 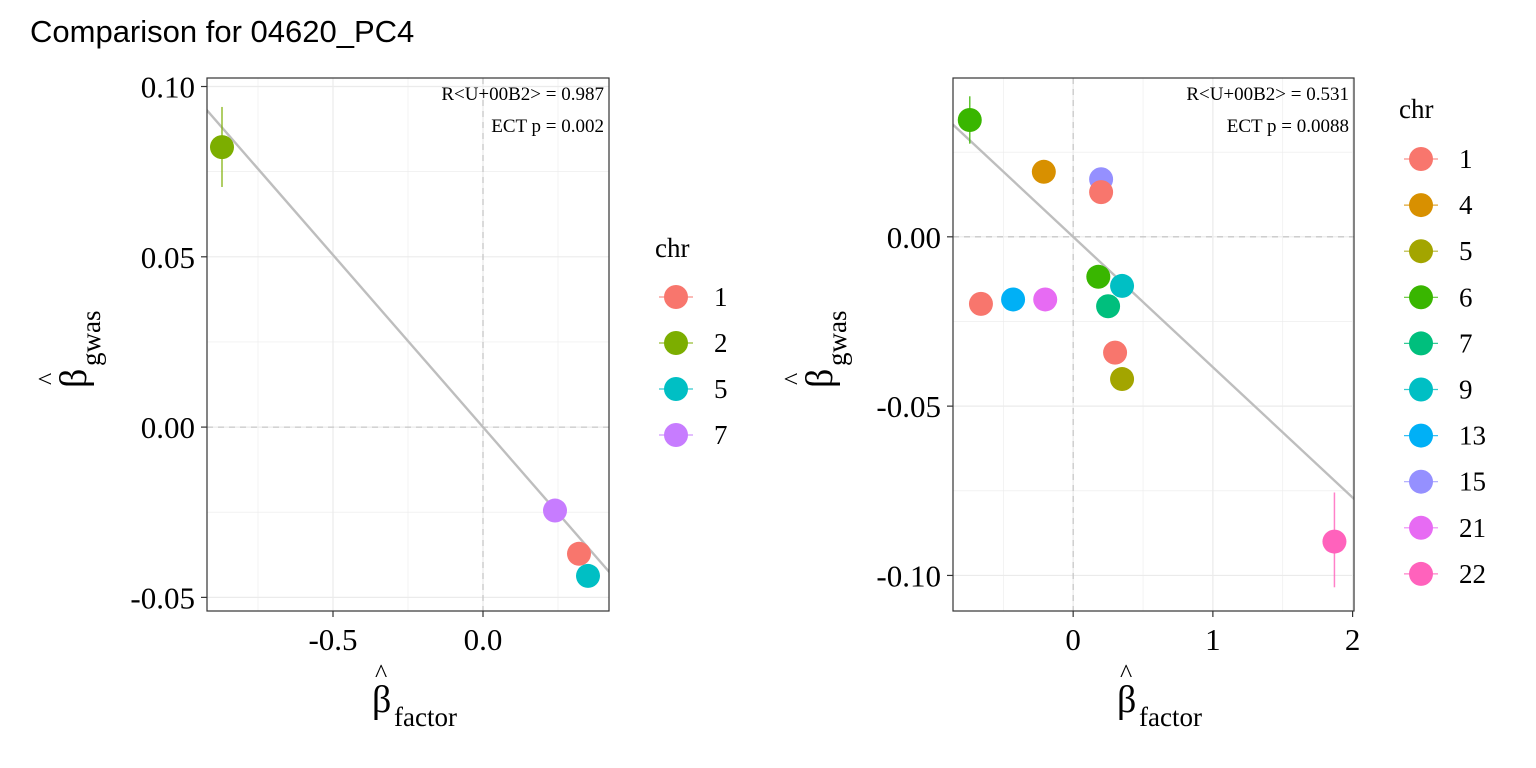 What do you see at coordinates (222, 31) in the screenshot?
I see `figure-title: Comparison for 04620_PC4` at bounding box center [222, 31].